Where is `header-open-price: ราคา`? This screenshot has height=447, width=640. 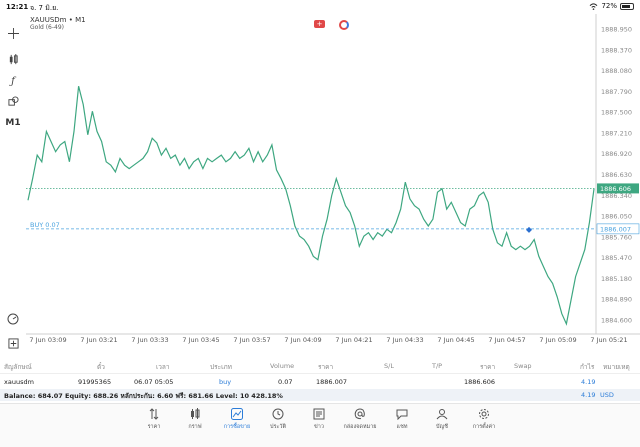
header-open-price: ราคา is located at coordinates (326, 367).